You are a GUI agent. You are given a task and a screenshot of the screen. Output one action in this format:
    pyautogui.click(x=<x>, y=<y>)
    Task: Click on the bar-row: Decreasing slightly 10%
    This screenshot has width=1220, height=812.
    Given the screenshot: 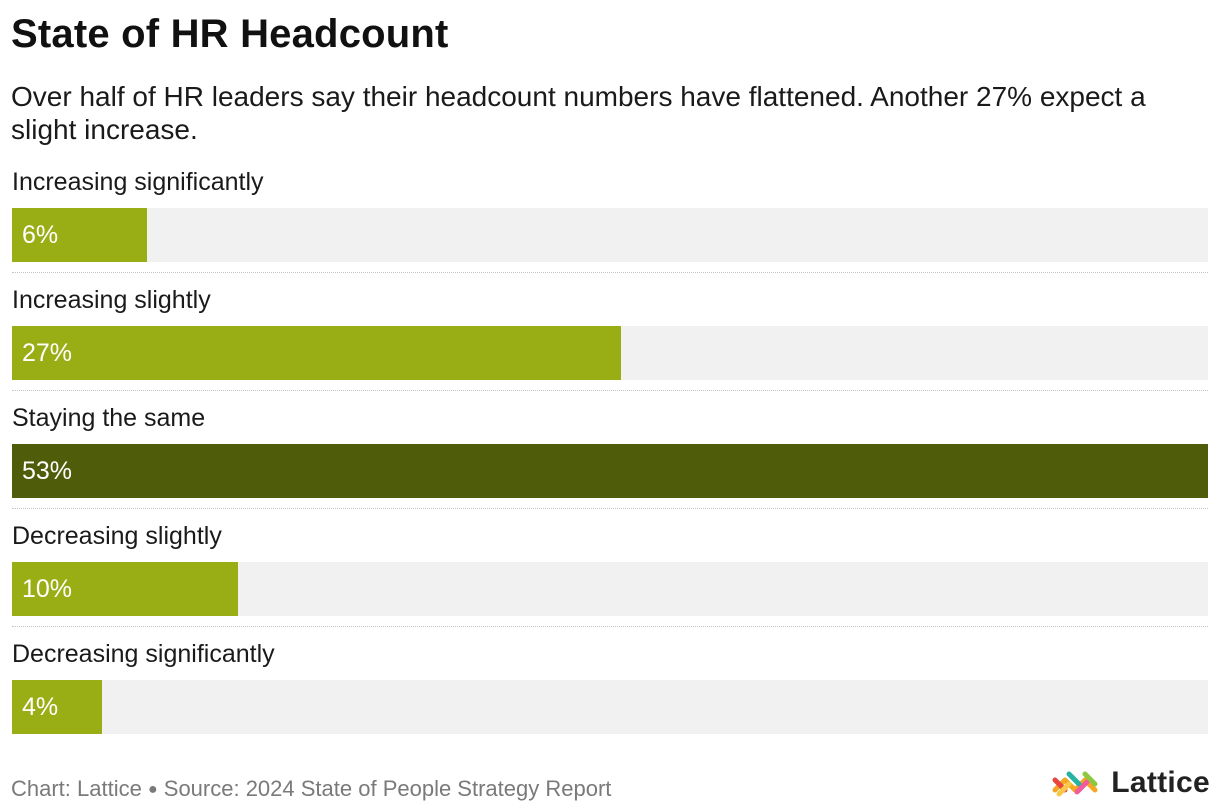 What is the action you would take?
    pyautogui.click(x=610, y=579)
    